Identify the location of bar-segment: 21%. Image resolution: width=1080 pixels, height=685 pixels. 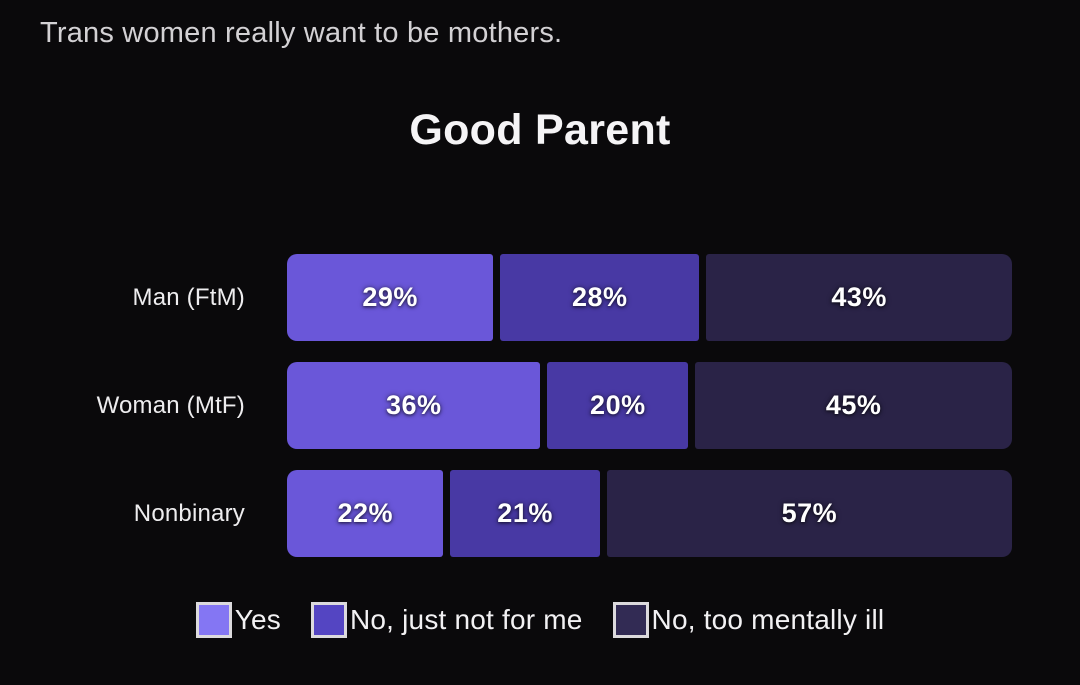
(525, 513).